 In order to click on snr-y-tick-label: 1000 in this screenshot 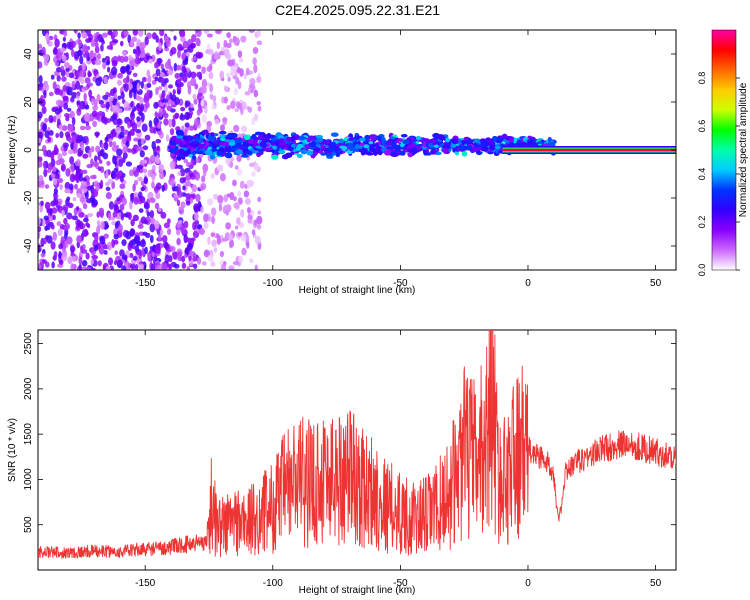, I will do `click(28, 479)`.